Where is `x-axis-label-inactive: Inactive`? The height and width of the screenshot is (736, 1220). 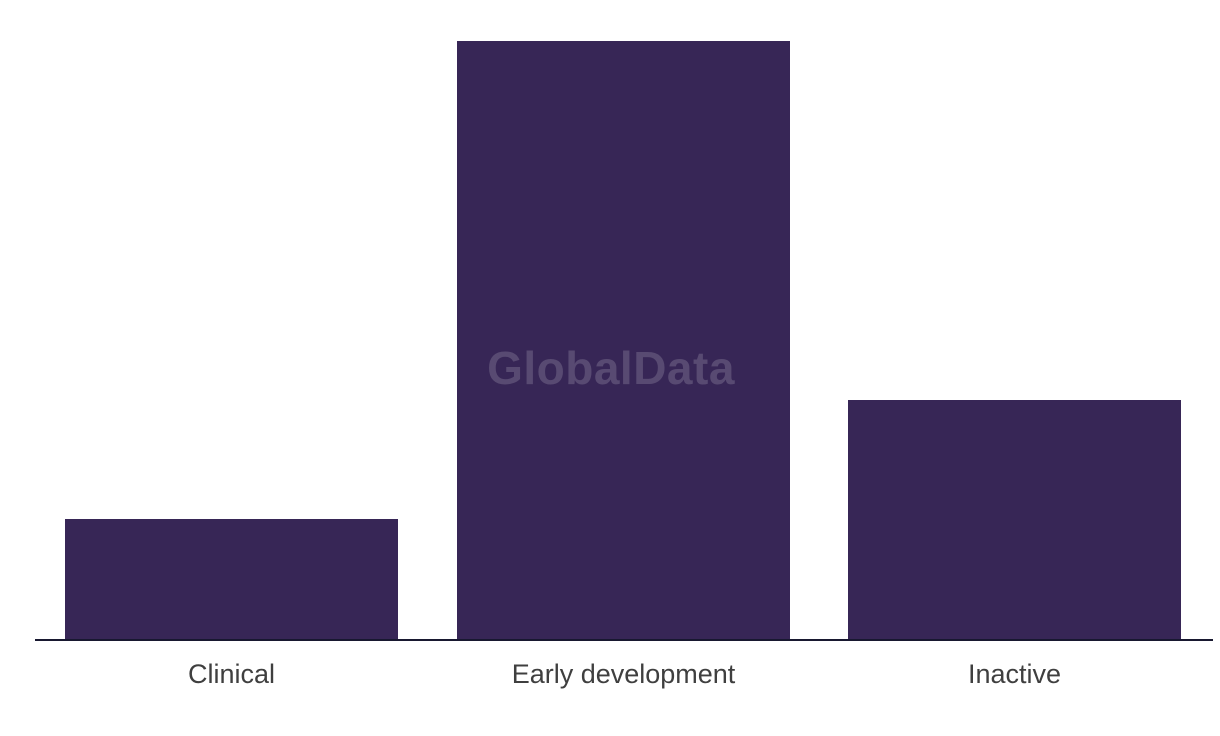
x-axis-label-inactive: Inactive is located at coordinates (1014, 674).